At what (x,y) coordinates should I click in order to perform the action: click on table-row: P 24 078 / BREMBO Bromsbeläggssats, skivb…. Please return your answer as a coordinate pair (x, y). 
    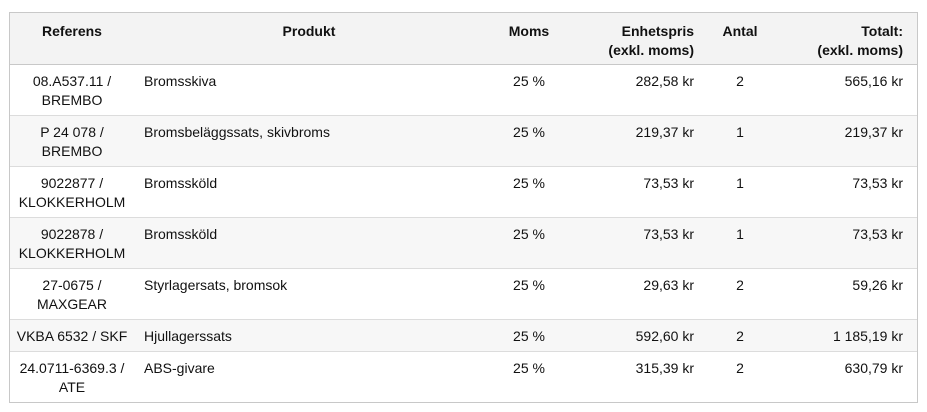
    Looking at the image, I should click on (463, 141).